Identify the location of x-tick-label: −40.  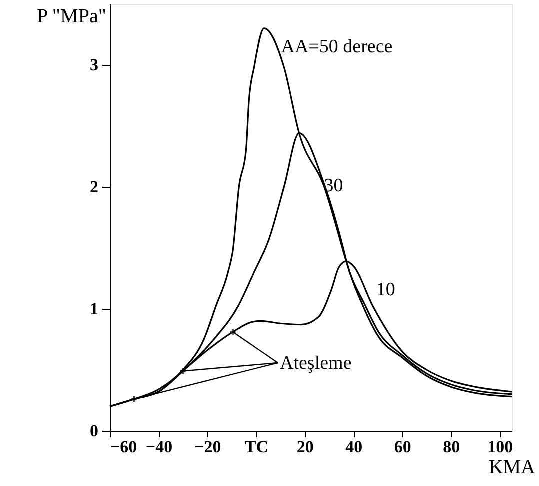
(159, 447).